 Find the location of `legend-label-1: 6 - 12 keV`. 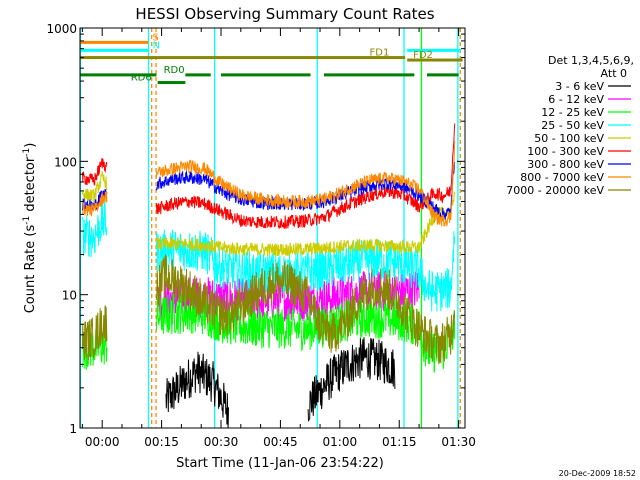

legend-label-1: 6 - 12 keV is located at coordinates (576, 99).